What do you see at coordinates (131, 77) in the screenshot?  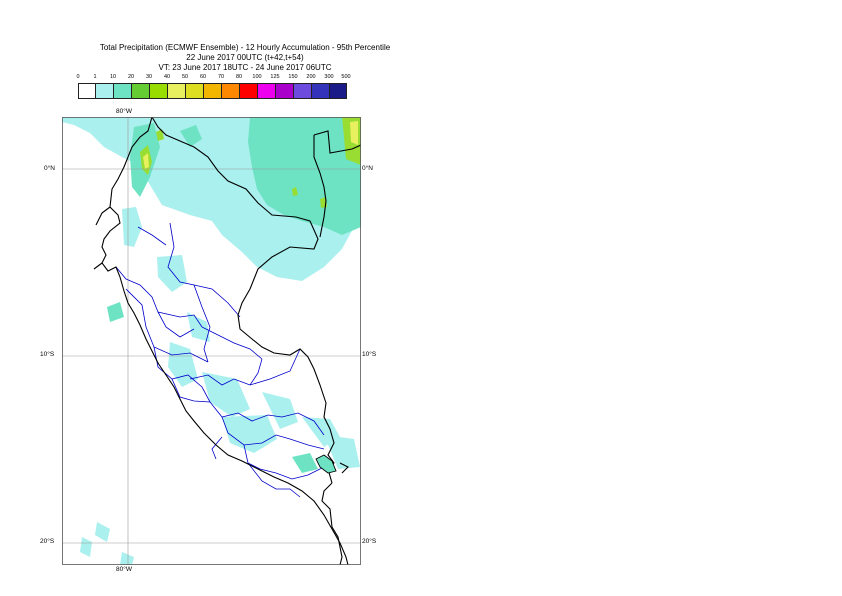 I see `legend-tick: 20` at bounding box center [131, 77].